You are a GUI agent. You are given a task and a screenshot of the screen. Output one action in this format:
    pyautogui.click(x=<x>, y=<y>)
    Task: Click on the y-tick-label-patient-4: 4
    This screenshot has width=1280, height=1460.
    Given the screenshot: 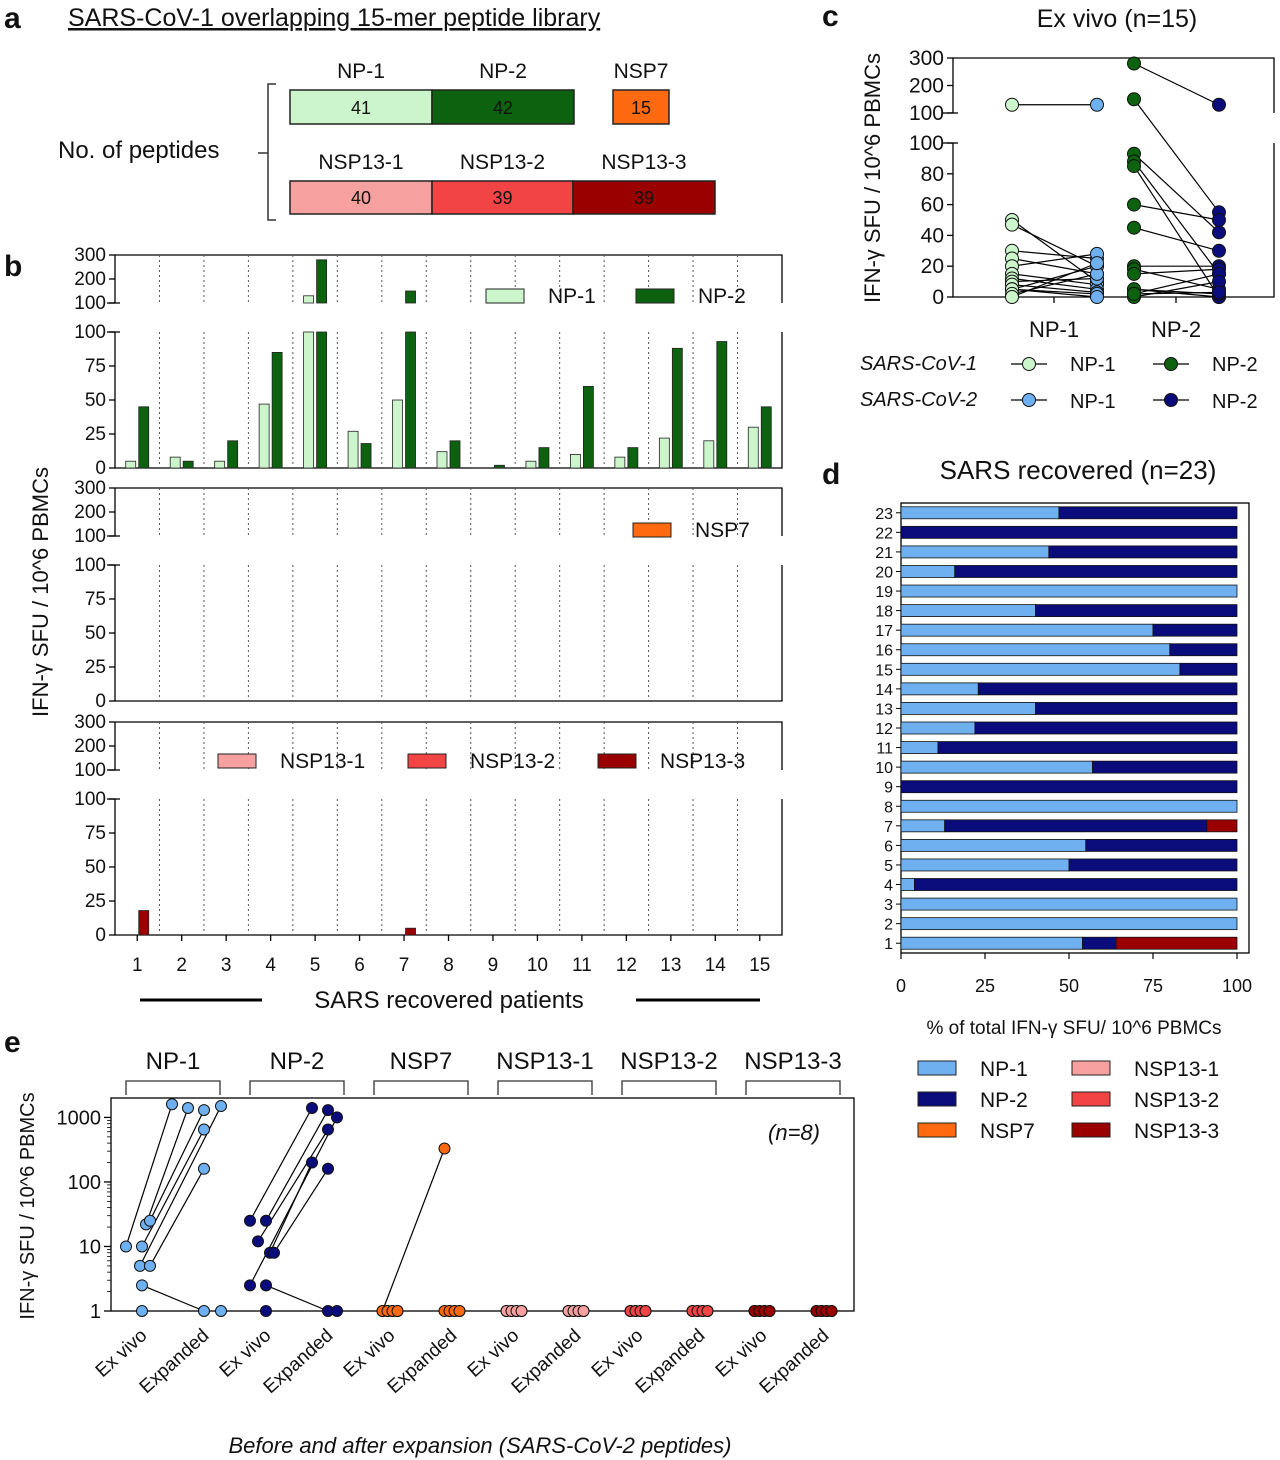 What is the action you would take?
    pyautogui.click(x=888, y=886)
    